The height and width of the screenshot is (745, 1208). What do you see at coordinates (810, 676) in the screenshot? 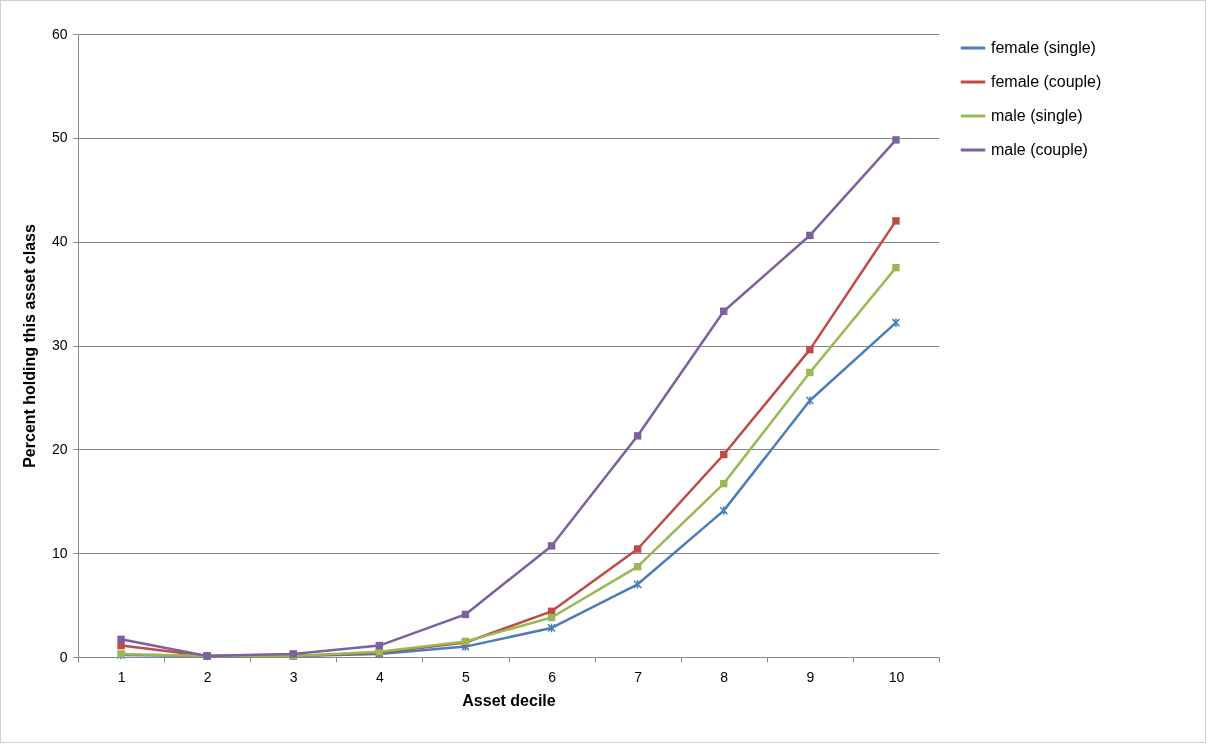
I see `x-tick-label: 9` at bounding box center [810, 676].